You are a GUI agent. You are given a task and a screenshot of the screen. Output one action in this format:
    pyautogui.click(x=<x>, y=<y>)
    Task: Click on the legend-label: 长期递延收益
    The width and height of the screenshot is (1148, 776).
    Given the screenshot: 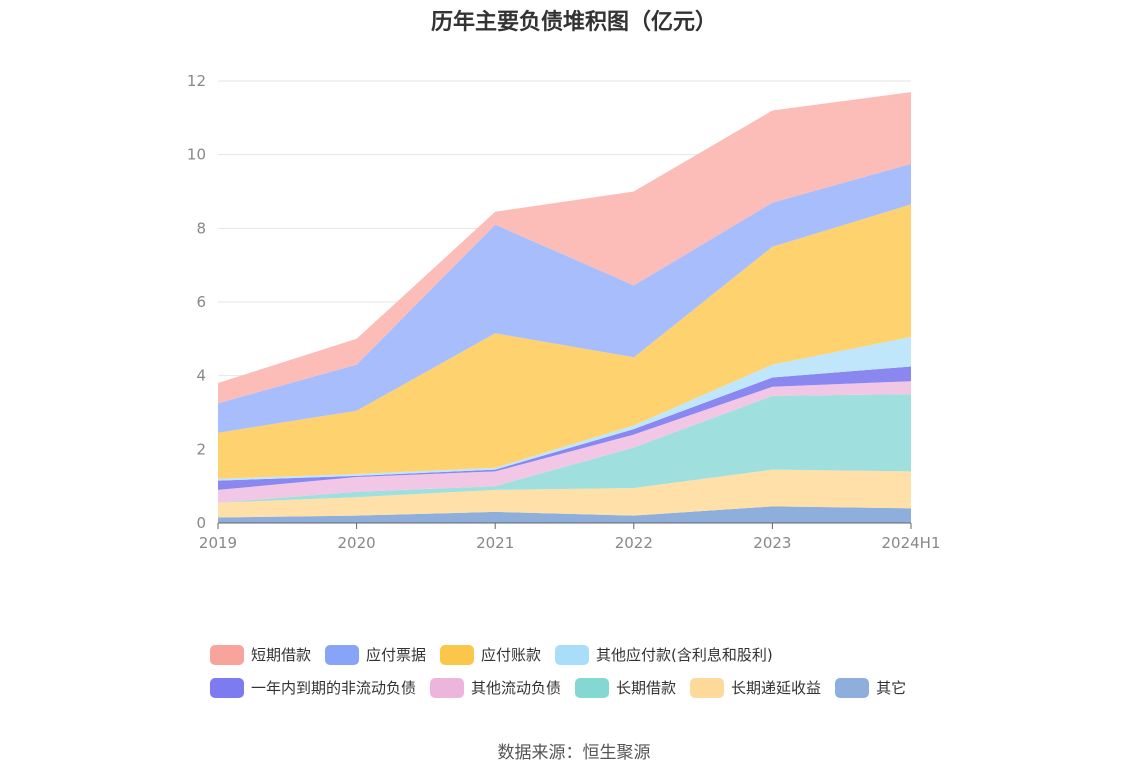 What is the action you would take?
    pyautogui.click(x=776, y=688)
    